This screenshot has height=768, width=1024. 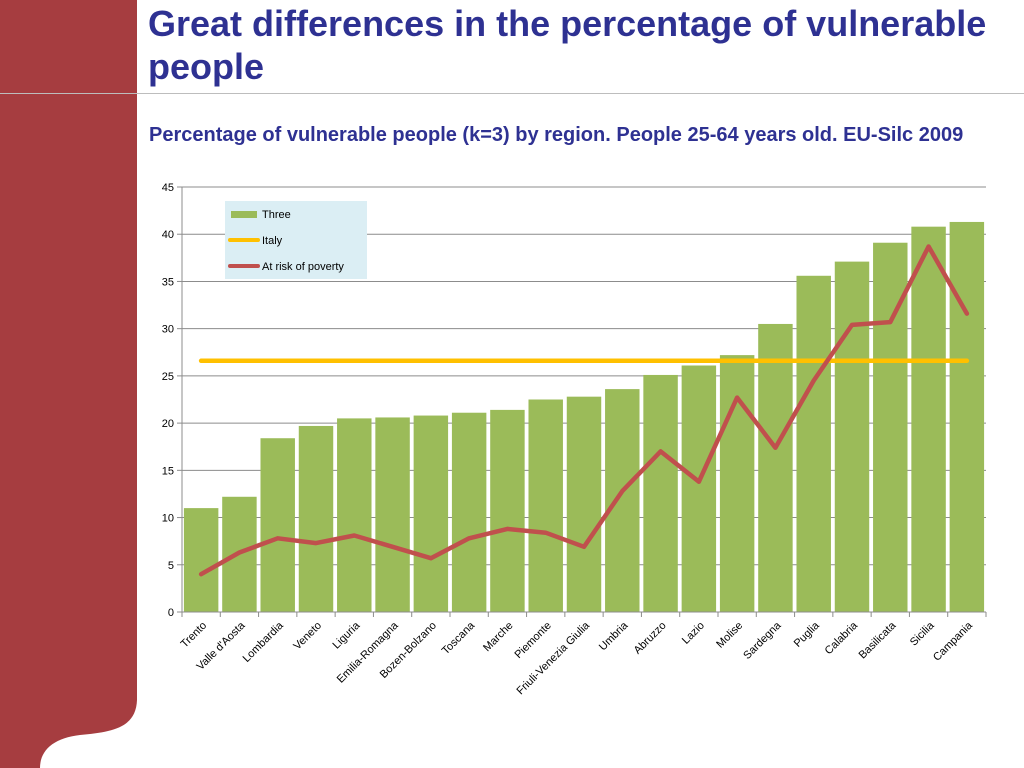 I want to click on legend-swatch, so click(x=244, y=214).